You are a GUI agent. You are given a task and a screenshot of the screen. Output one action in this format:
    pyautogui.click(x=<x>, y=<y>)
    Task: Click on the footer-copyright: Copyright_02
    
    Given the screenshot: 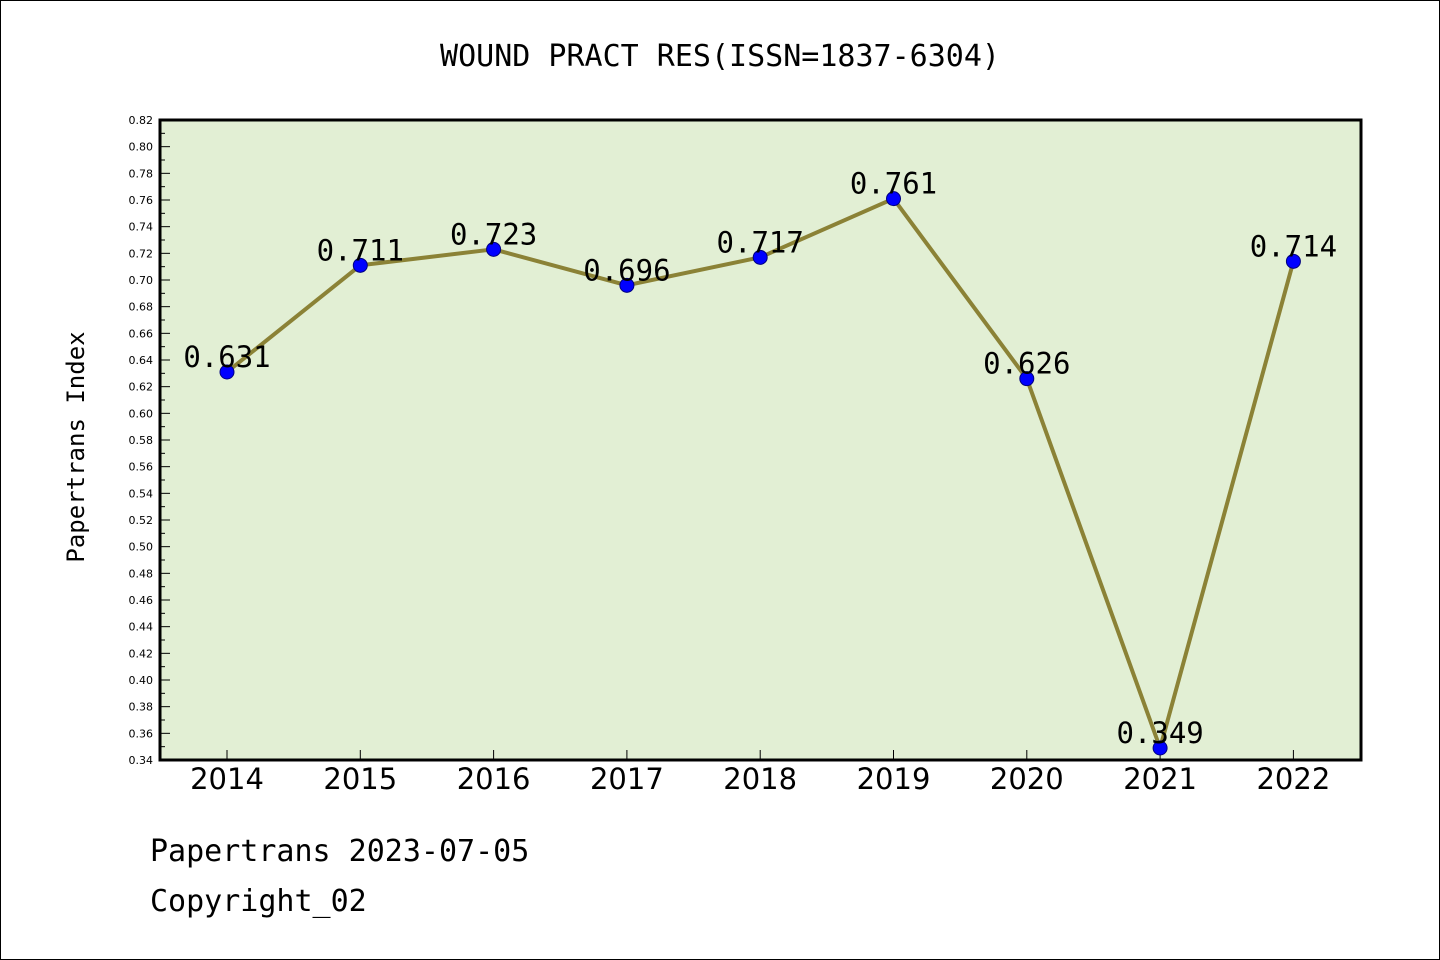 What is the action you would take?
    pyautogui.click(x=258, y=901)
    